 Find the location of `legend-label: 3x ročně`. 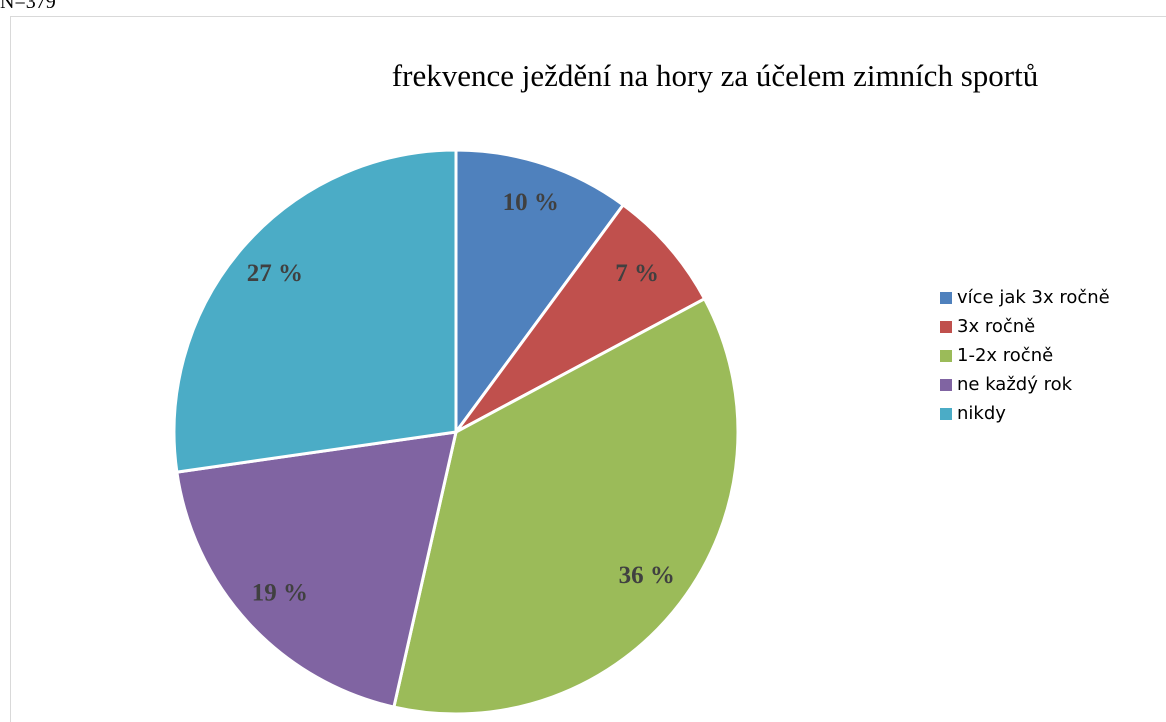

legend-label: 3x ročně is located at coordinates (996, 326).